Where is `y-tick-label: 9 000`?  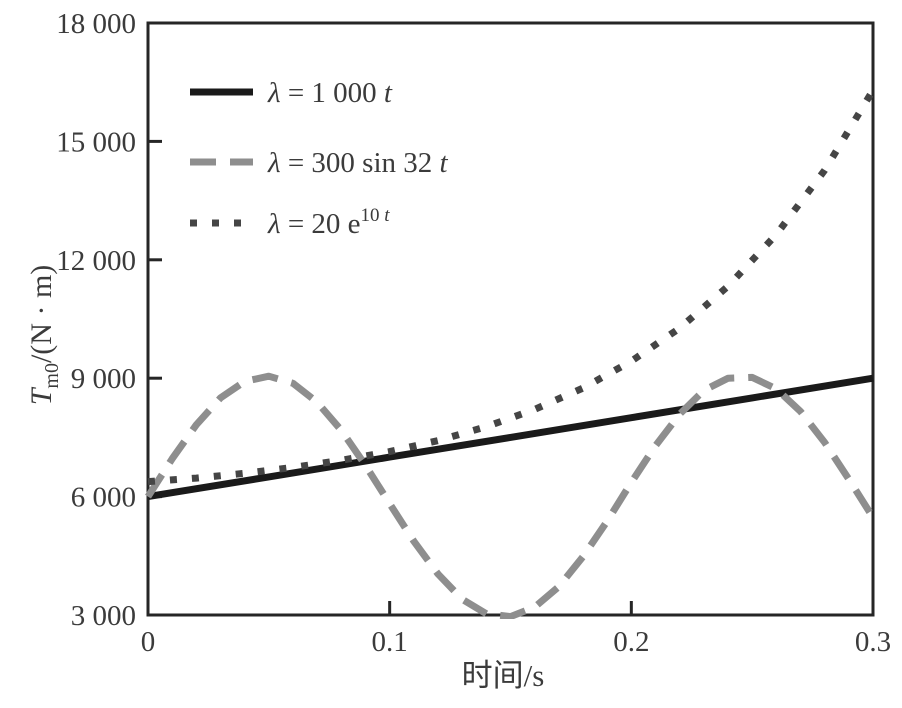 y-tick-label: 9 000 is located at coordinates (103, 379).